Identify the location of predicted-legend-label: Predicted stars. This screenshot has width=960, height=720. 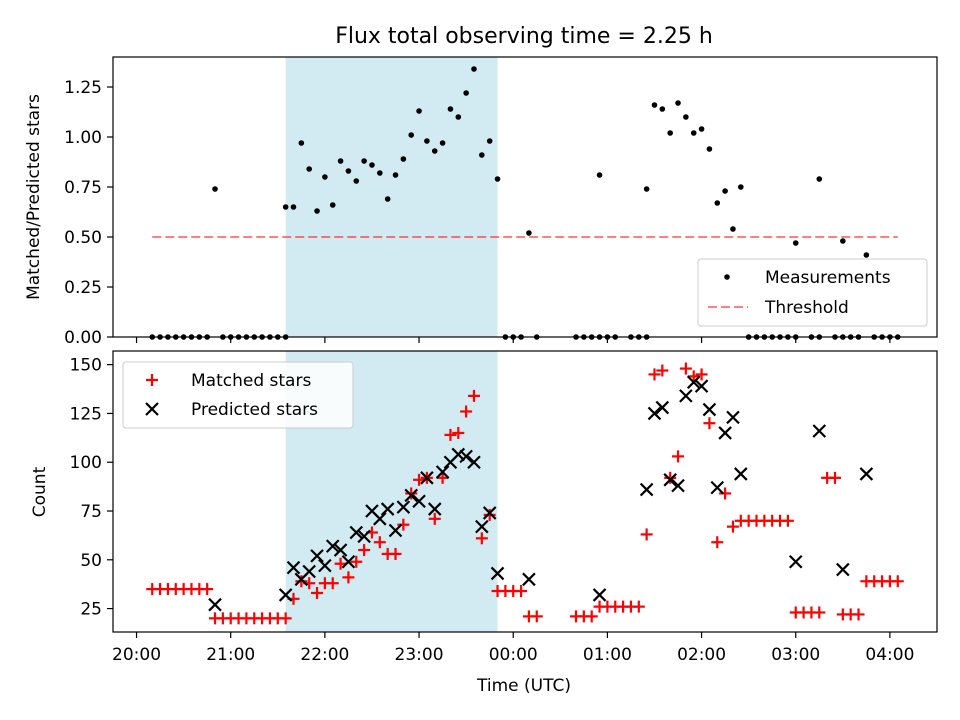
(254, 410).